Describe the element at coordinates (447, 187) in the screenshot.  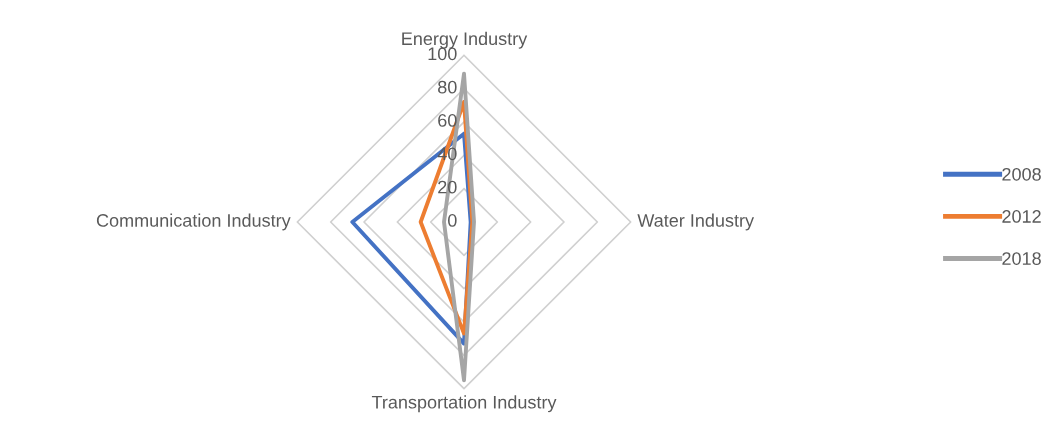
I see `y-tick-label: 20` at that location.